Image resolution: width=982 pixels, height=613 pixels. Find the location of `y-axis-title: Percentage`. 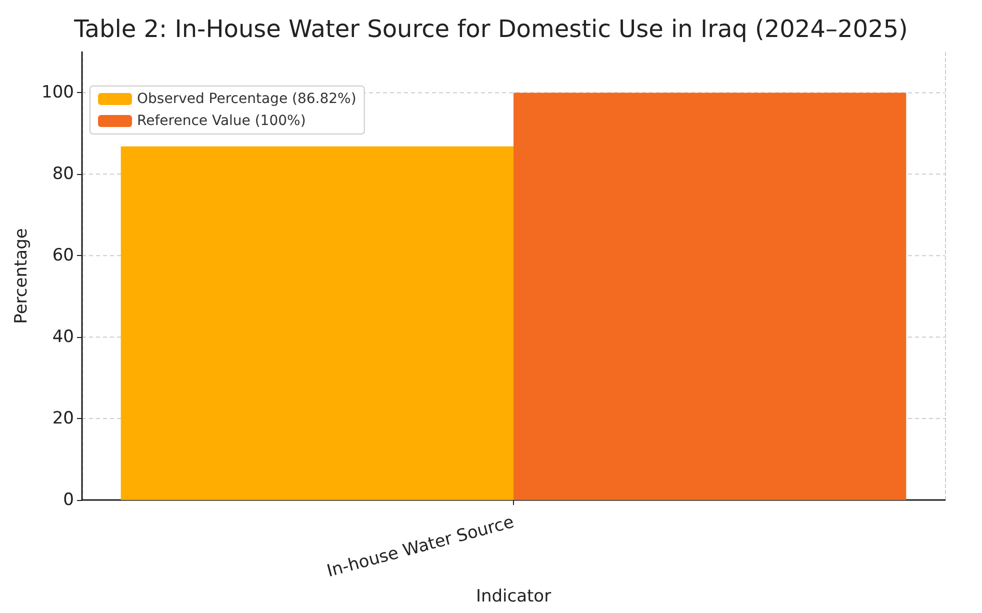

y-axis-title: Percentage is located at coordinates (22, 276).